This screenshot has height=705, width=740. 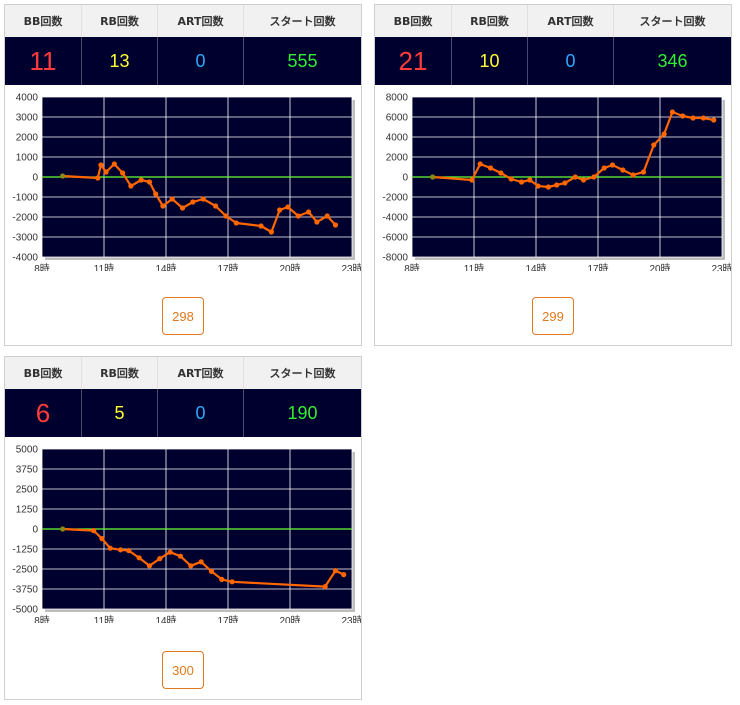 I want to click on y-tick-label: 1000, so click(x=27, y=158).